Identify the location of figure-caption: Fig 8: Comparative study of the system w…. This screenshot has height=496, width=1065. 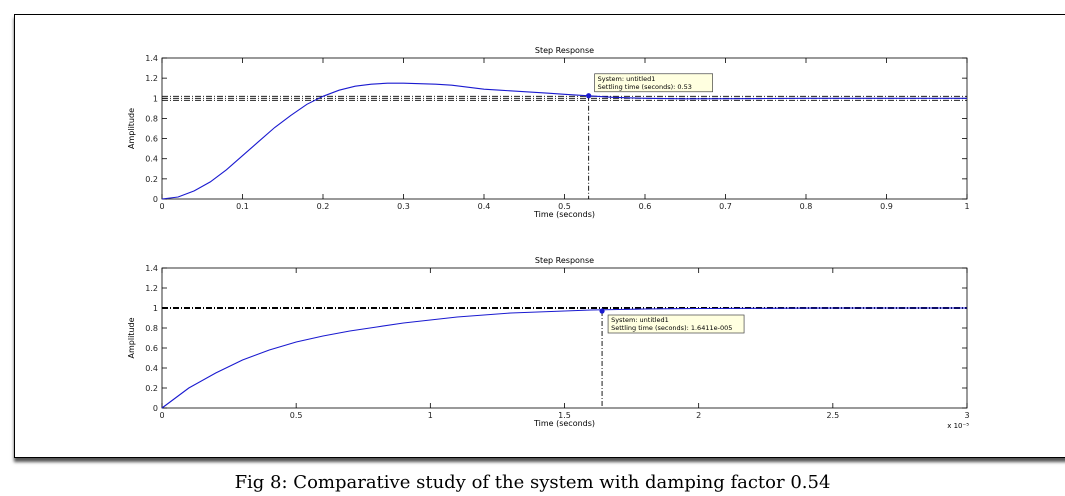
(532, 482).